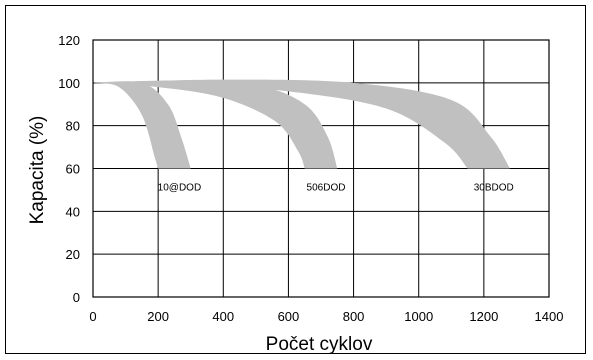 This screenshot has width=593, height=360. I want to click on x-tick-label: 1400, so click(549, 316).